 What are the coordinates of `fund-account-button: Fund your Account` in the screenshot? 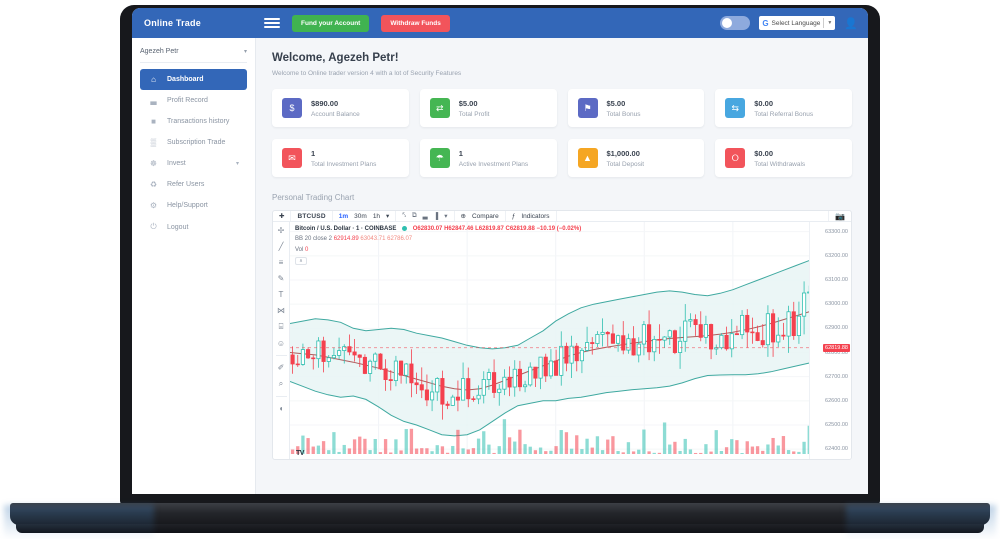 It's located at (331, 23).